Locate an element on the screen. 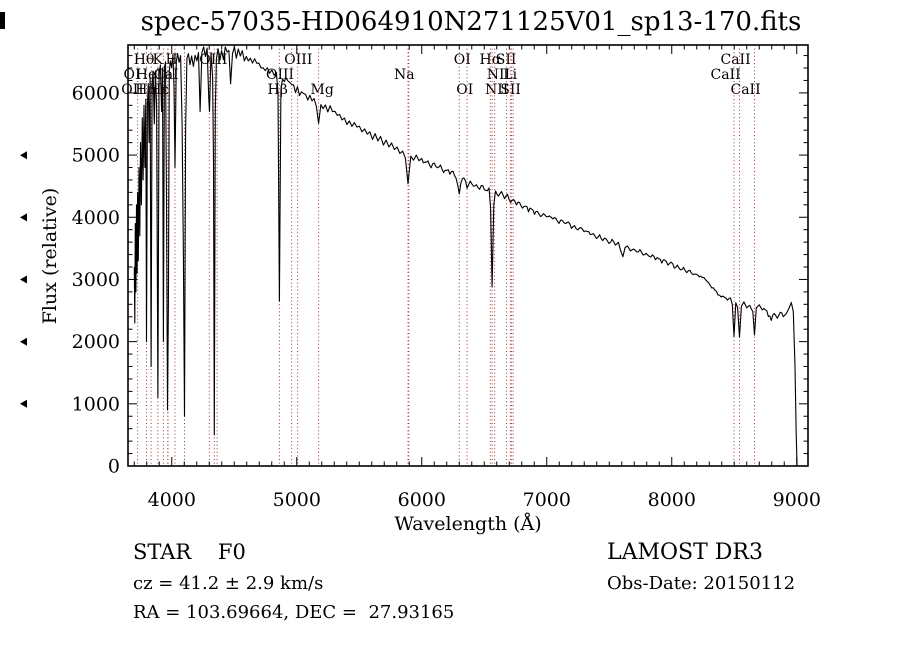  y-tick-label: 2000 is located at coordinates (96, 342).